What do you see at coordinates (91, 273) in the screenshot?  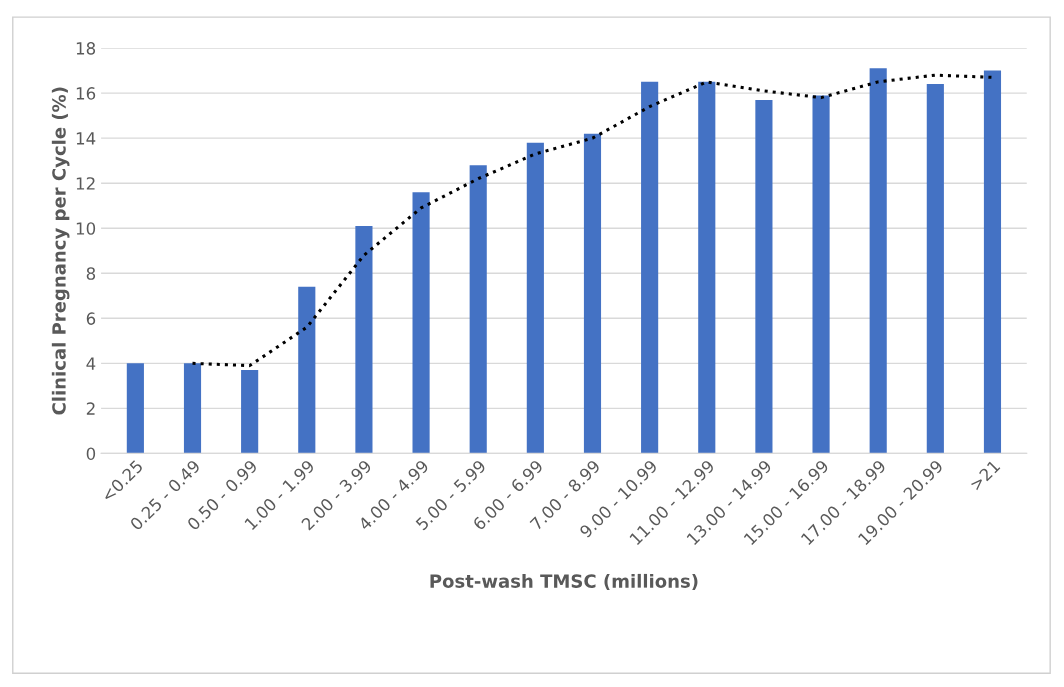 I see `y-tick-label: 8` at bounding box center [91, 273].